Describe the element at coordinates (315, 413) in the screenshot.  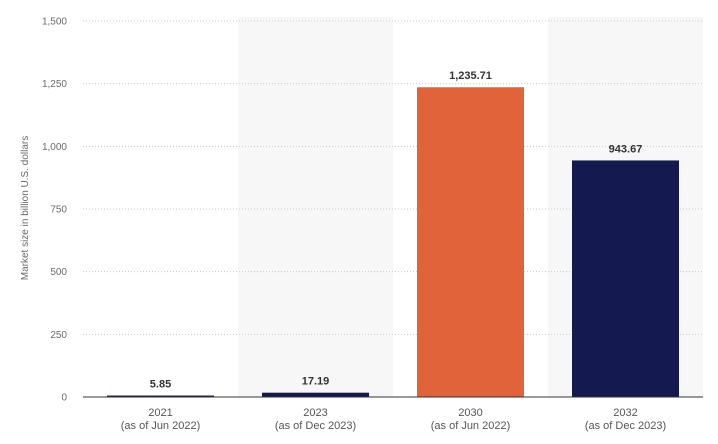
I see `x-tick-label-year: 2023` at that location.